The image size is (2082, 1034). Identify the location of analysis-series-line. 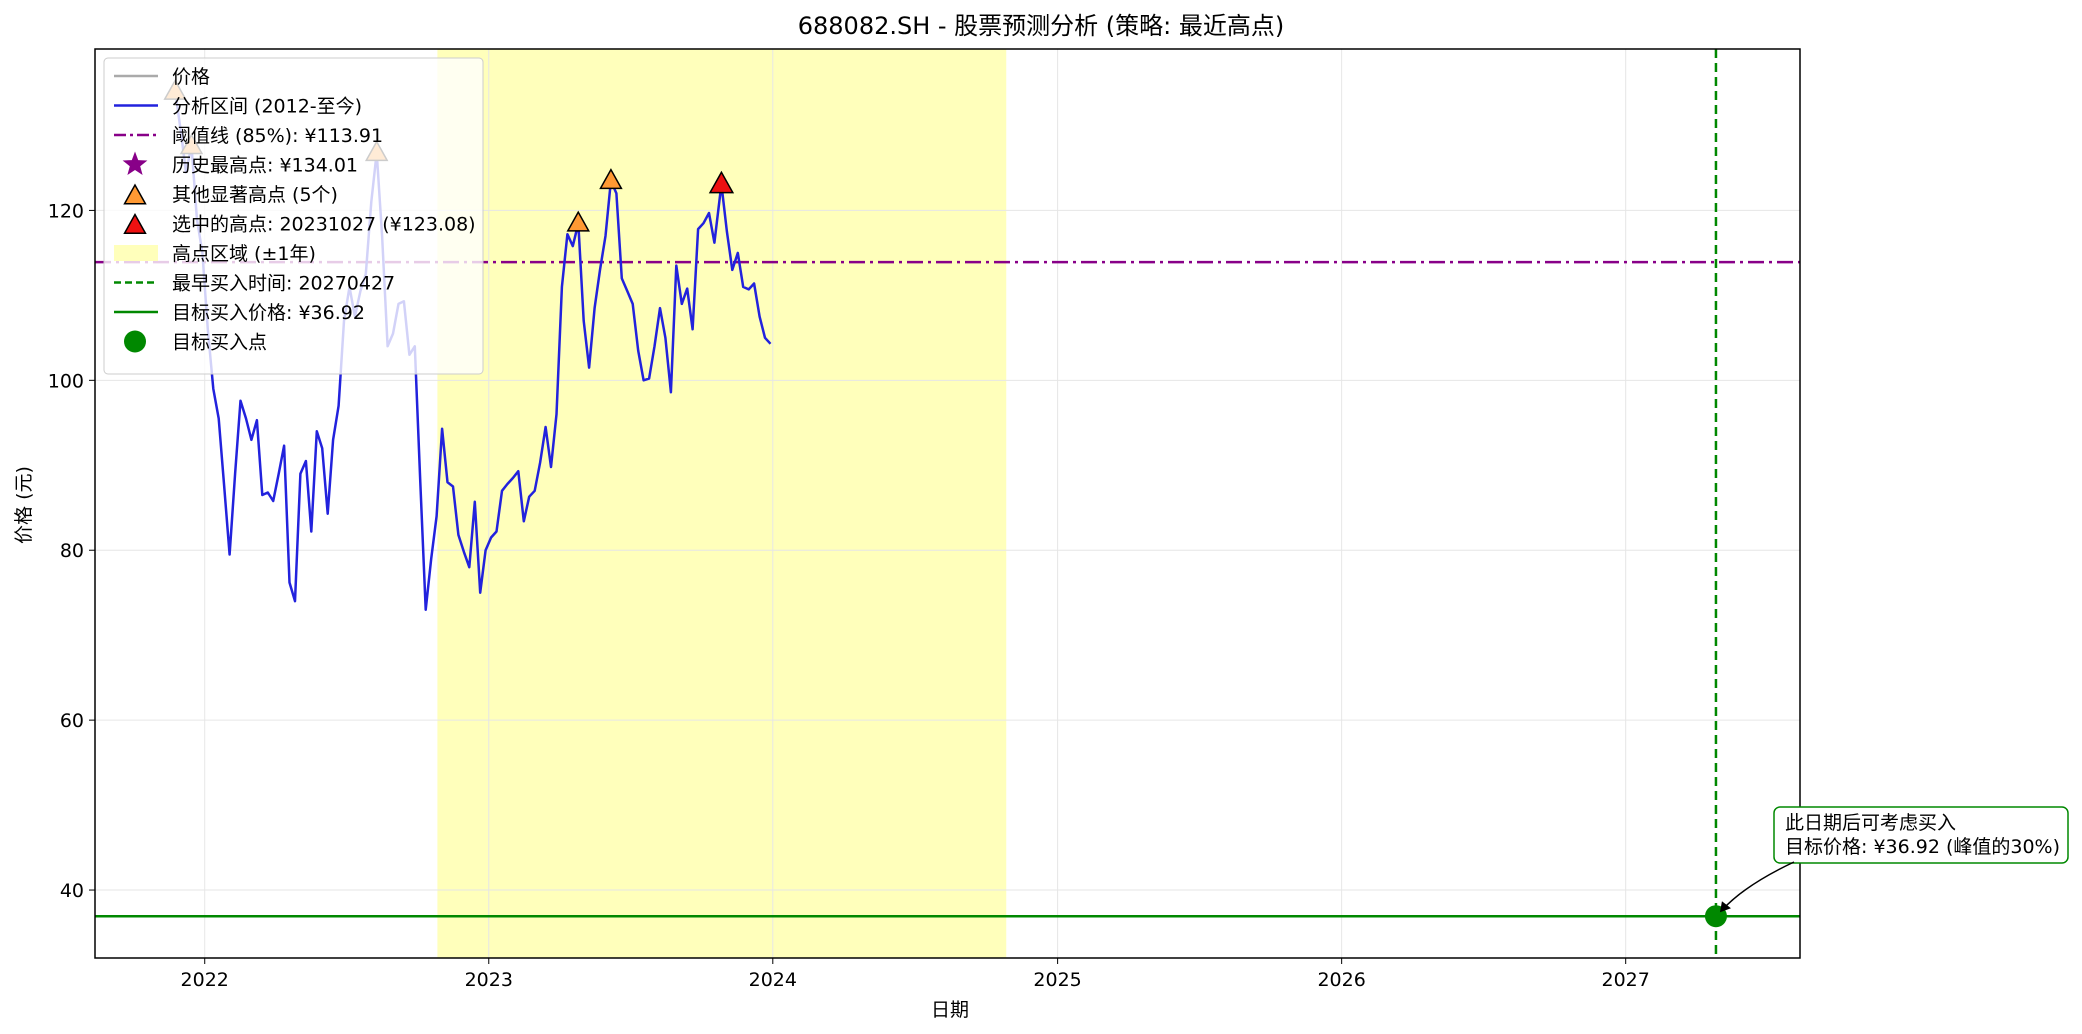
(472, 351).